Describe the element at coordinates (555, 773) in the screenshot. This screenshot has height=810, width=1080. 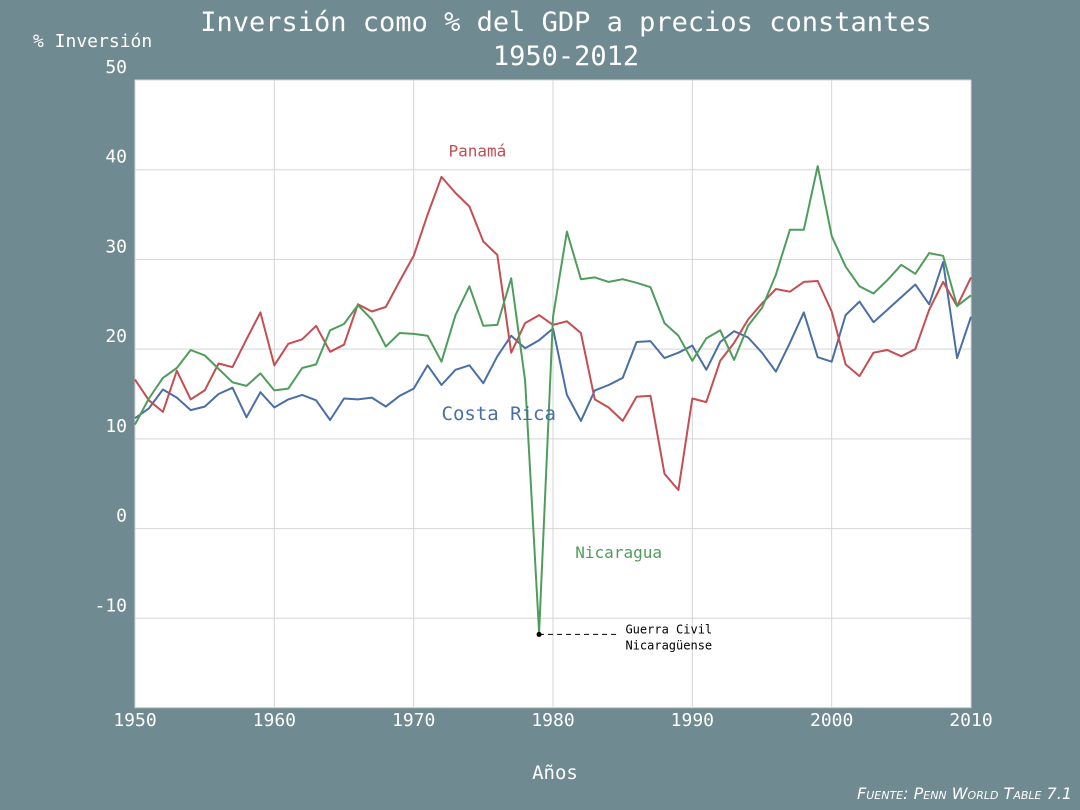
I see `x-axis-label: Años` at that location.